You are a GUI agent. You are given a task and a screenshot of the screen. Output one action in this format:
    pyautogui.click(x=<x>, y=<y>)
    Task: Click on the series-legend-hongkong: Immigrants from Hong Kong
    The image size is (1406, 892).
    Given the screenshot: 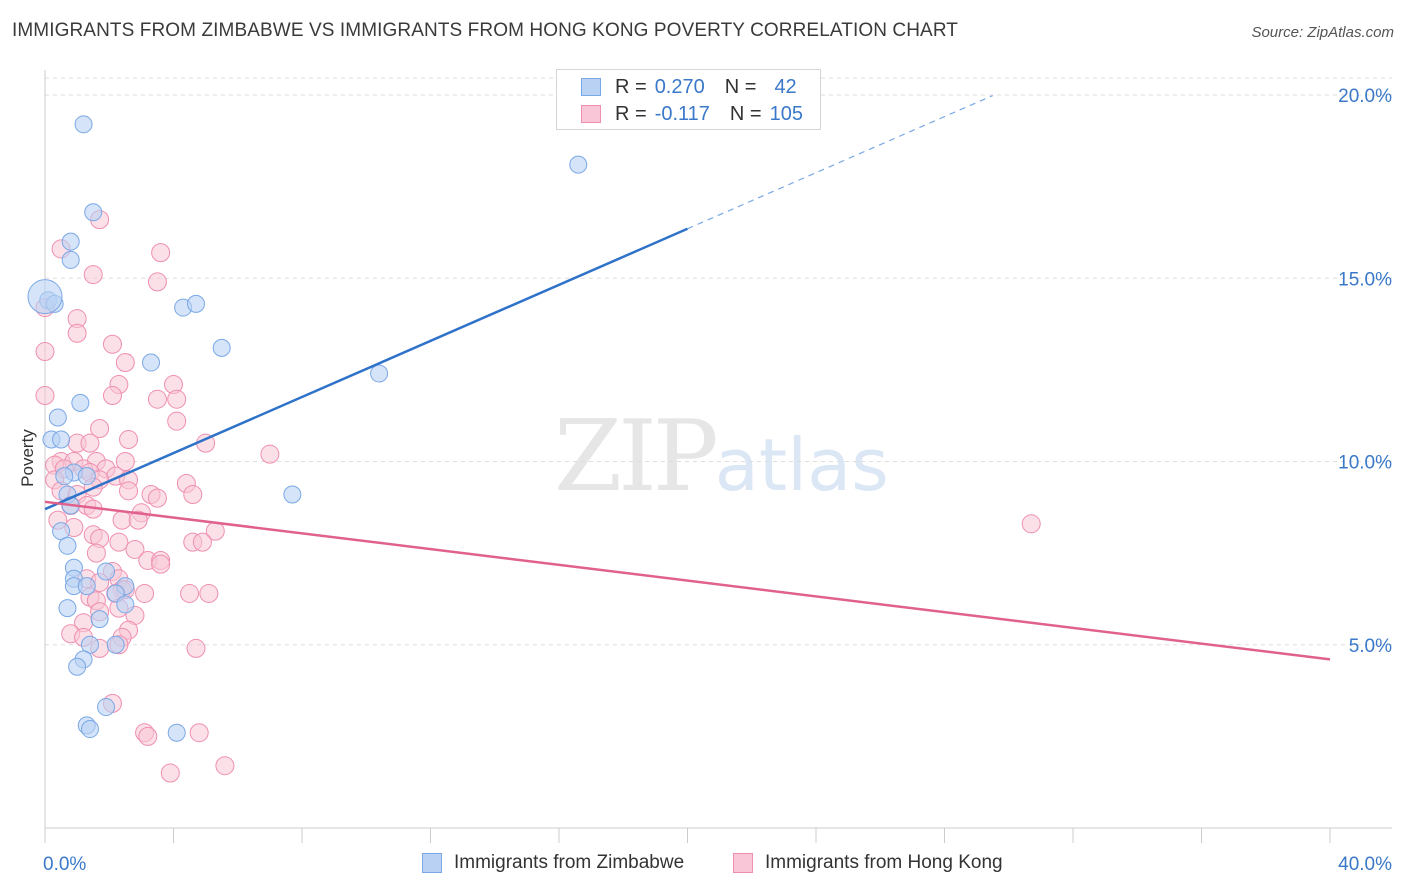 What is the action you would take?
    pyautogui.click(x=868, y=863)
    